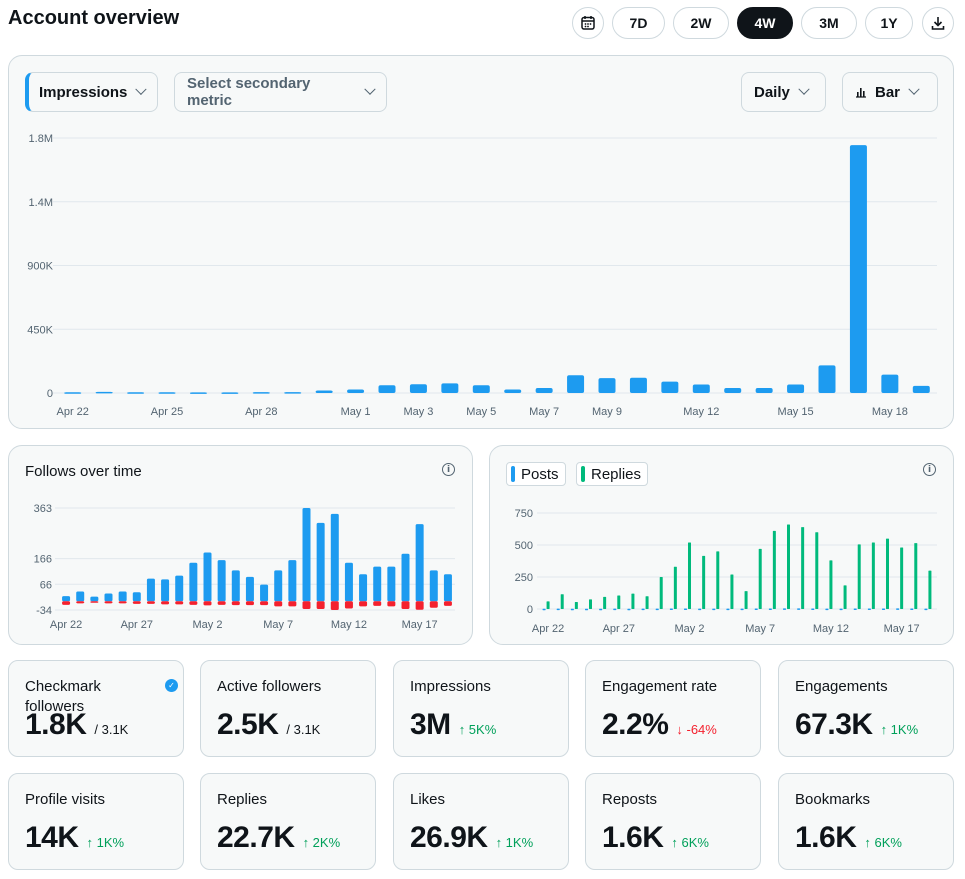 This screenshot has height=879, width=965. What do you see at coordinates (701, 23) in the screenshot?
I see `range-2w-button: 2W` at bounding box center [701, 23].